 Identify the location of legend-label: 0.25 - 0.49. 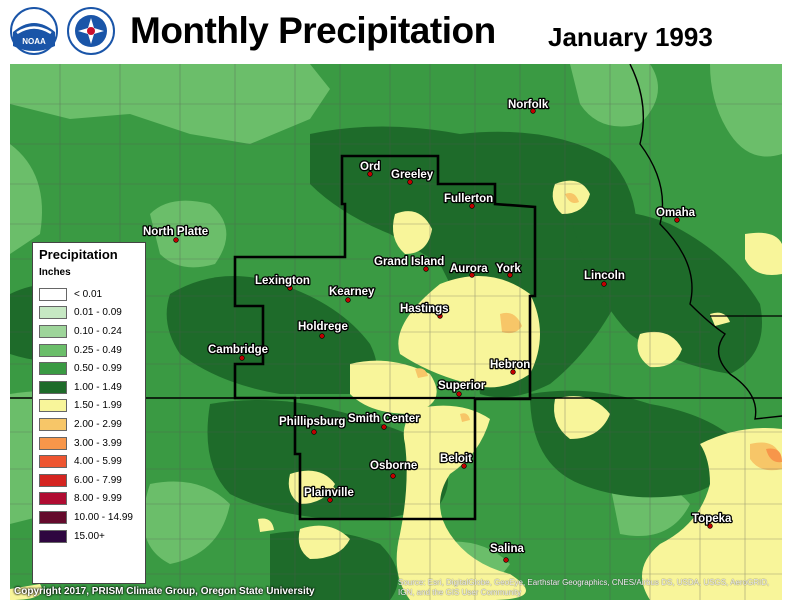
(98, 350).